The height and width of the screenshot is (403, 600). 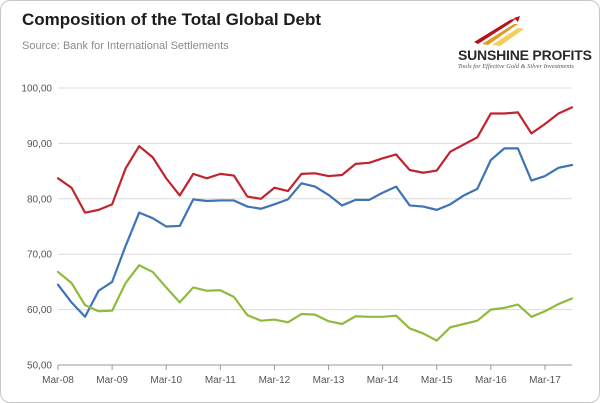 What do you see at coordinates (172, 19) in the screenshot?
I see `chart-title: Composition of the Total Global Debt` at bounding box center [172, 19].